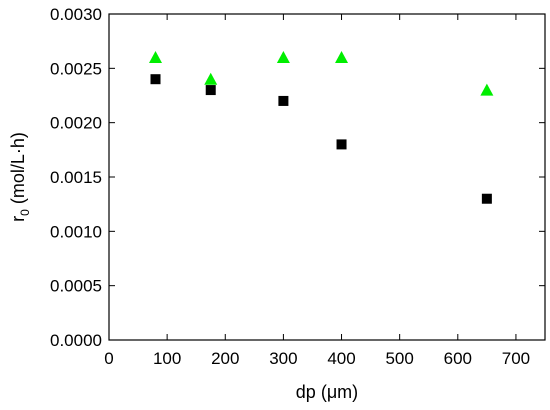 The height and width of the screenshot is (410, 550). I want to click on y-tick-label: 0.0000, so click(76, 340).